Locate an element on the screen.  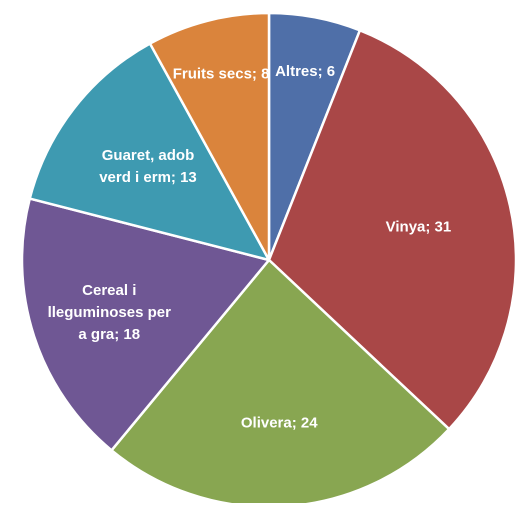
pie-label-altres: Altres; 6 is located at coordinates (305, 71).